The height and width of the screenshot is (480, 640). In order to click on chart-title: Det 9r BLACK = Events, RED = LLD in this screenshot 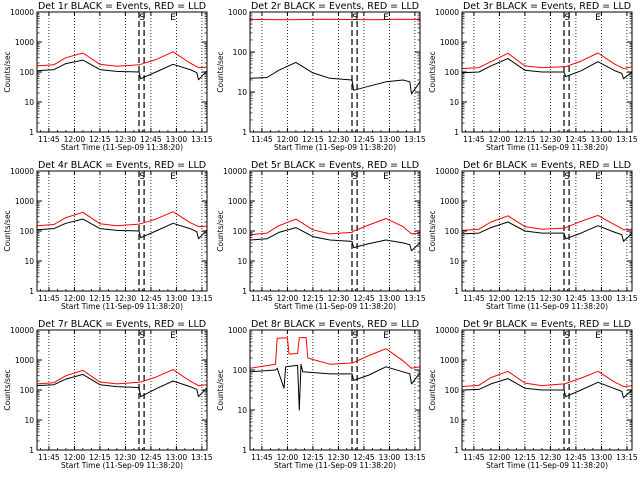, I will do `click(547, 324)`.